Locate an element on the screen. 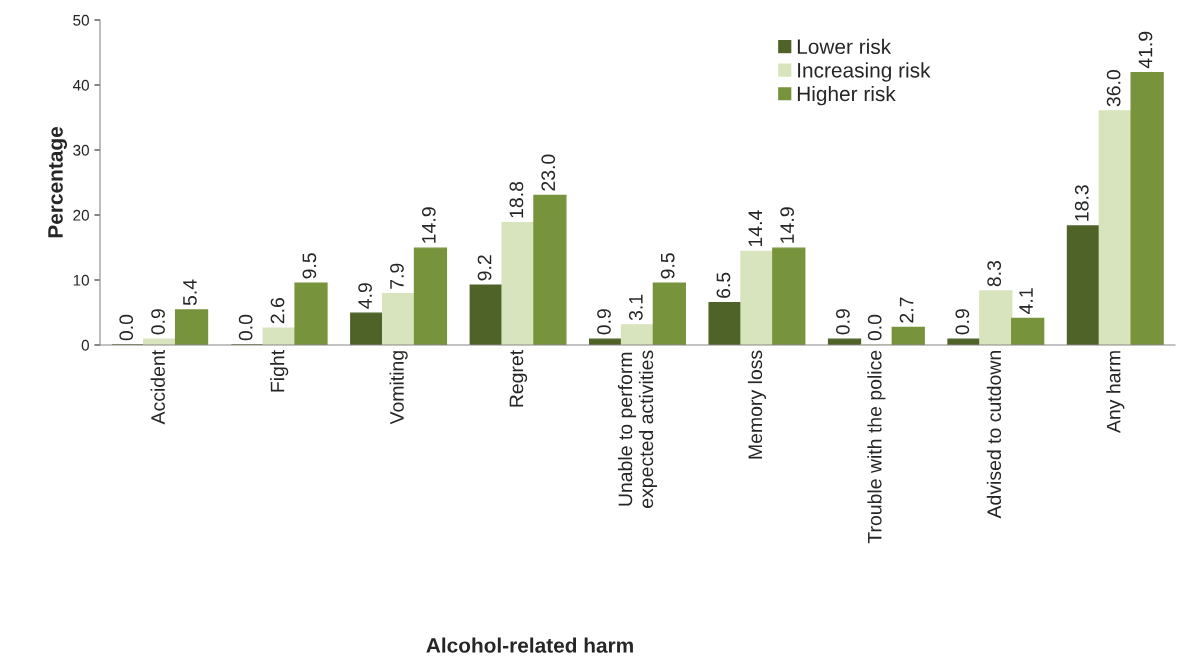 The width and height of the screenshot is (1188, 657). data-label: 18.8 is located at coordinates (516, 199).